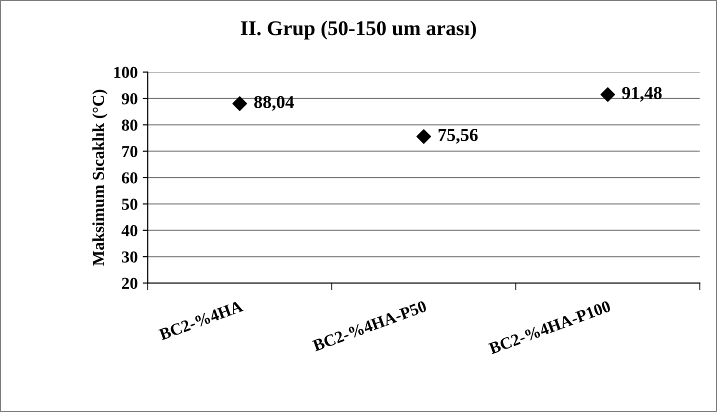 The height and width of the screenshot is (412, 717). What do you see at coordinates (130, 178) in the screenshot?
I see `y-tick-label: 60` at bounding box center [130, 178].